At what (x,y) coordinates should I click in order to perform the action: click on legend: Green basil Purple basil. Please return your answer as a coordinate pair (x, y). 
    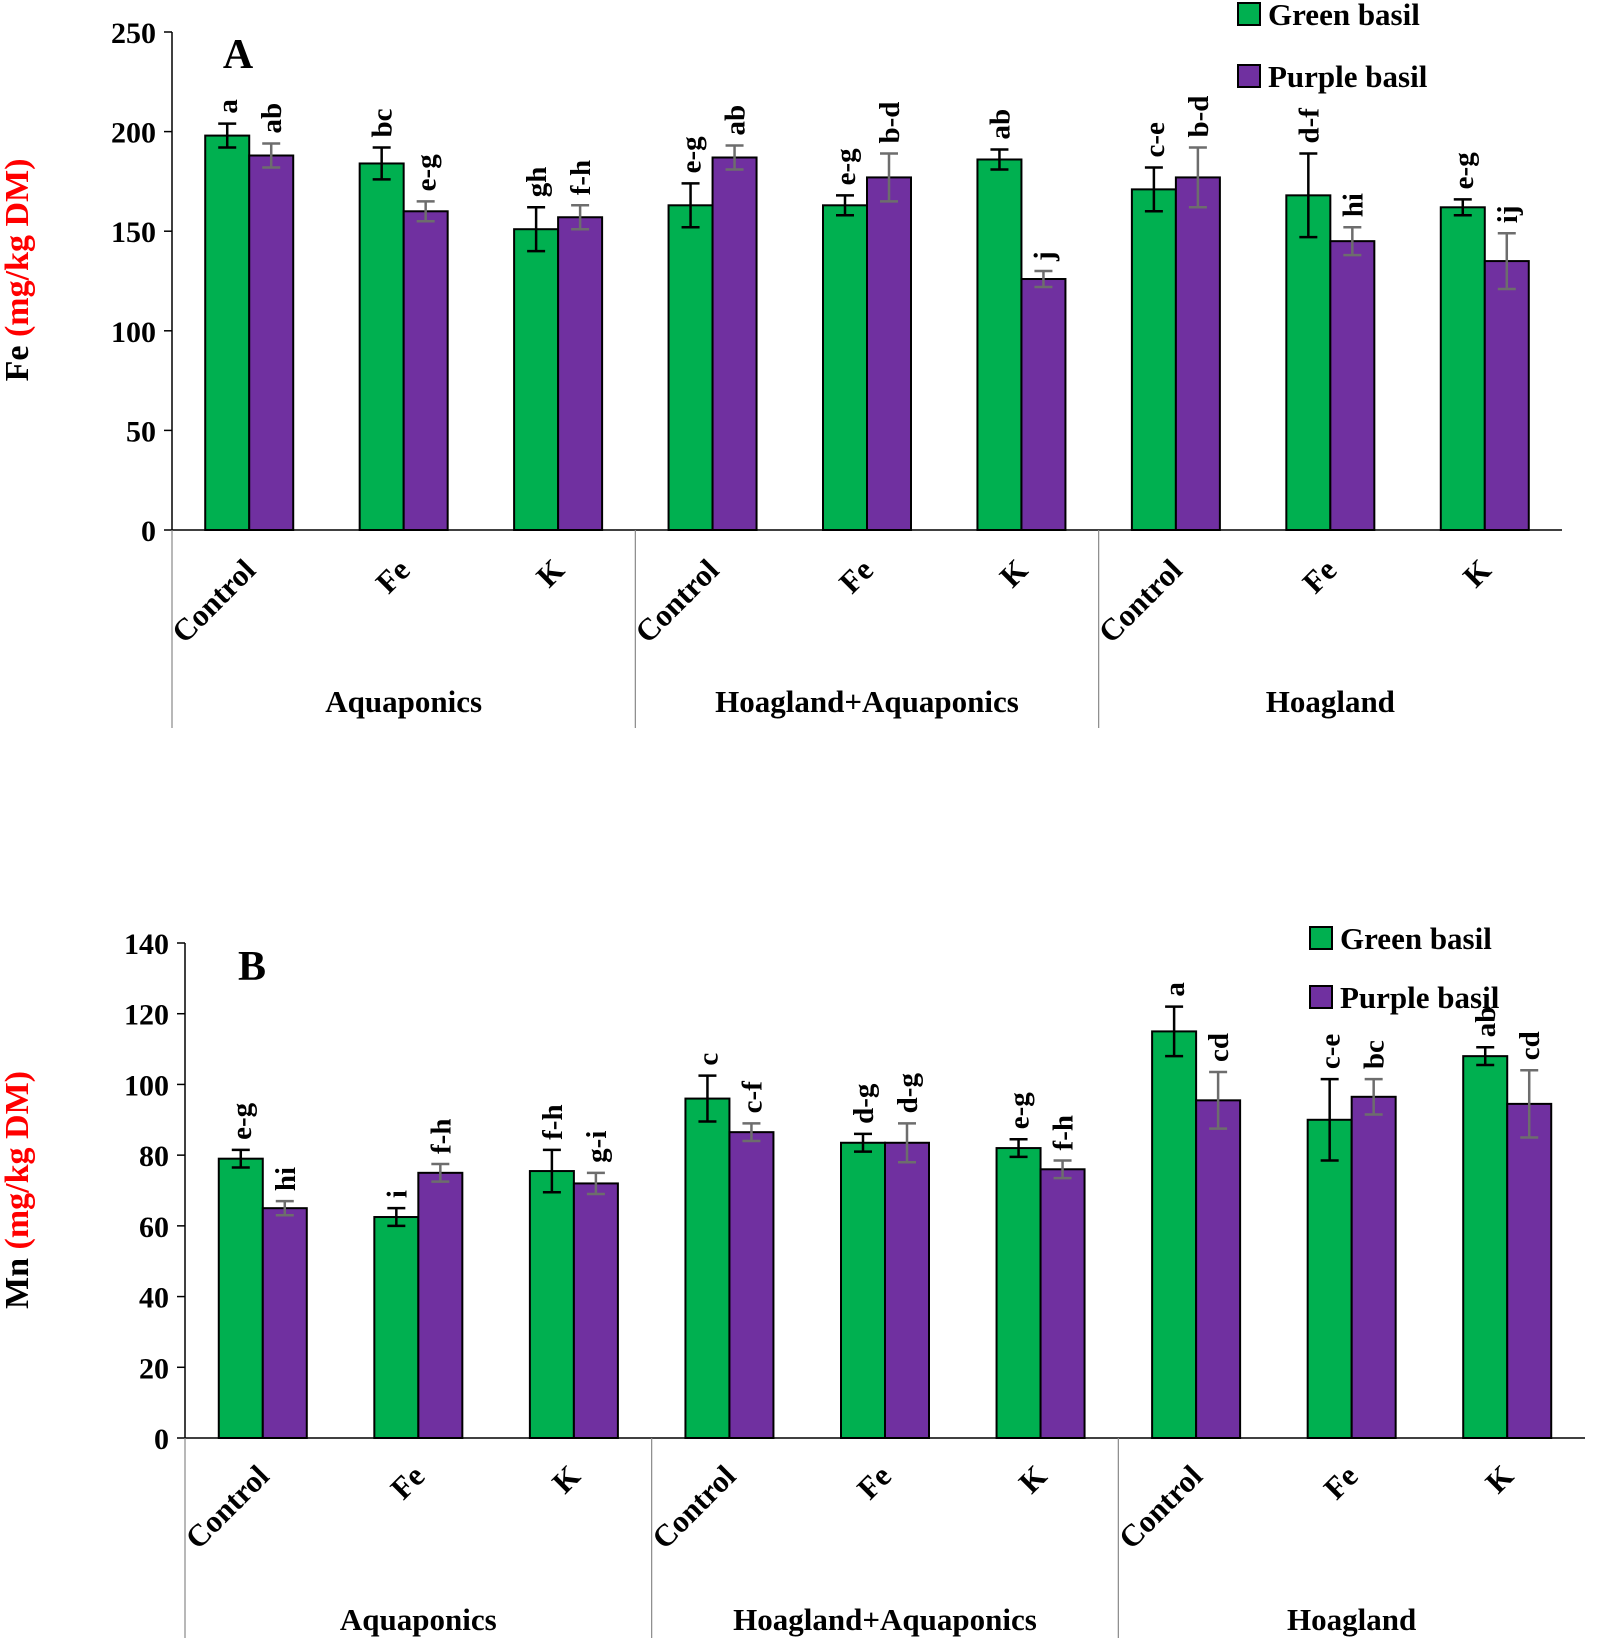
    Looking at the image, I should click on (1404, 968).